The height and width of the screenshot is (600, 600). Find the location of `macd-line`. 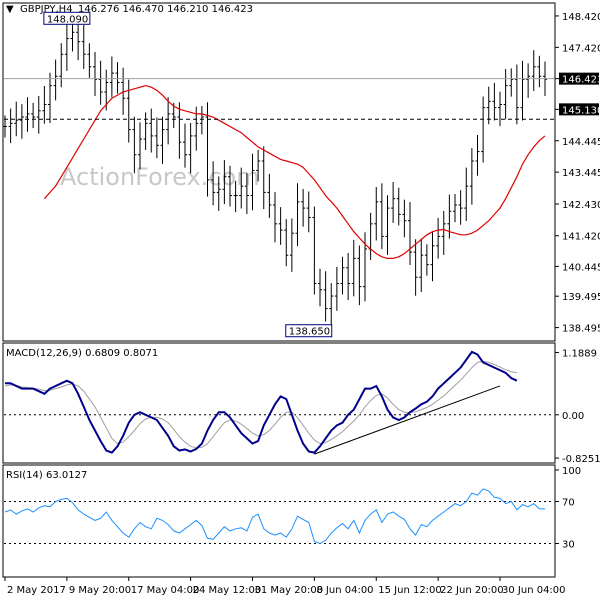

macd-line is located at coordinates (261, 402).